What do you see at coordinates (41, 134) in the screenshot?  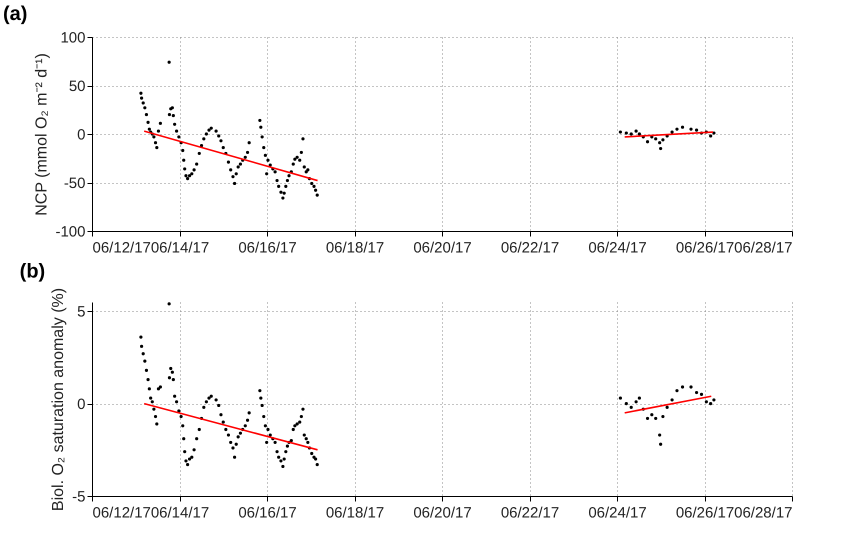 I see `y-axis-title: NCP (mmol O₂ m⁻² d⁻¹)` at bounding box center [41, 134].